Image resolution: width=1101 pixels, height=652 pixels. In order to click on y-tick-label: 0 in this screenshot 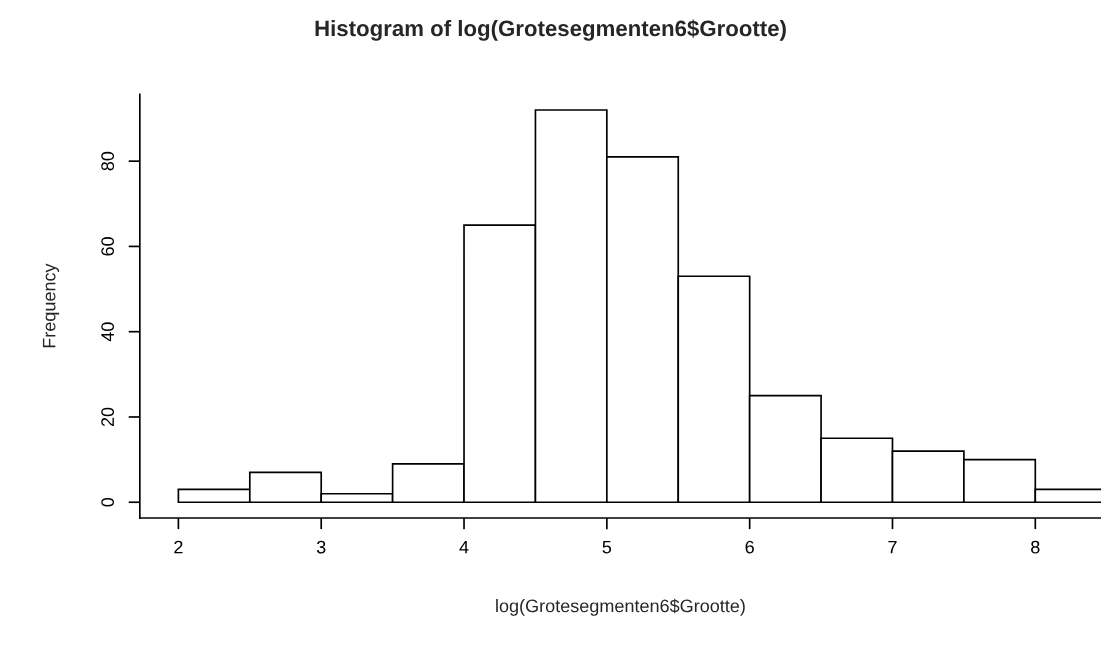, I will do `click(108, 502)`.